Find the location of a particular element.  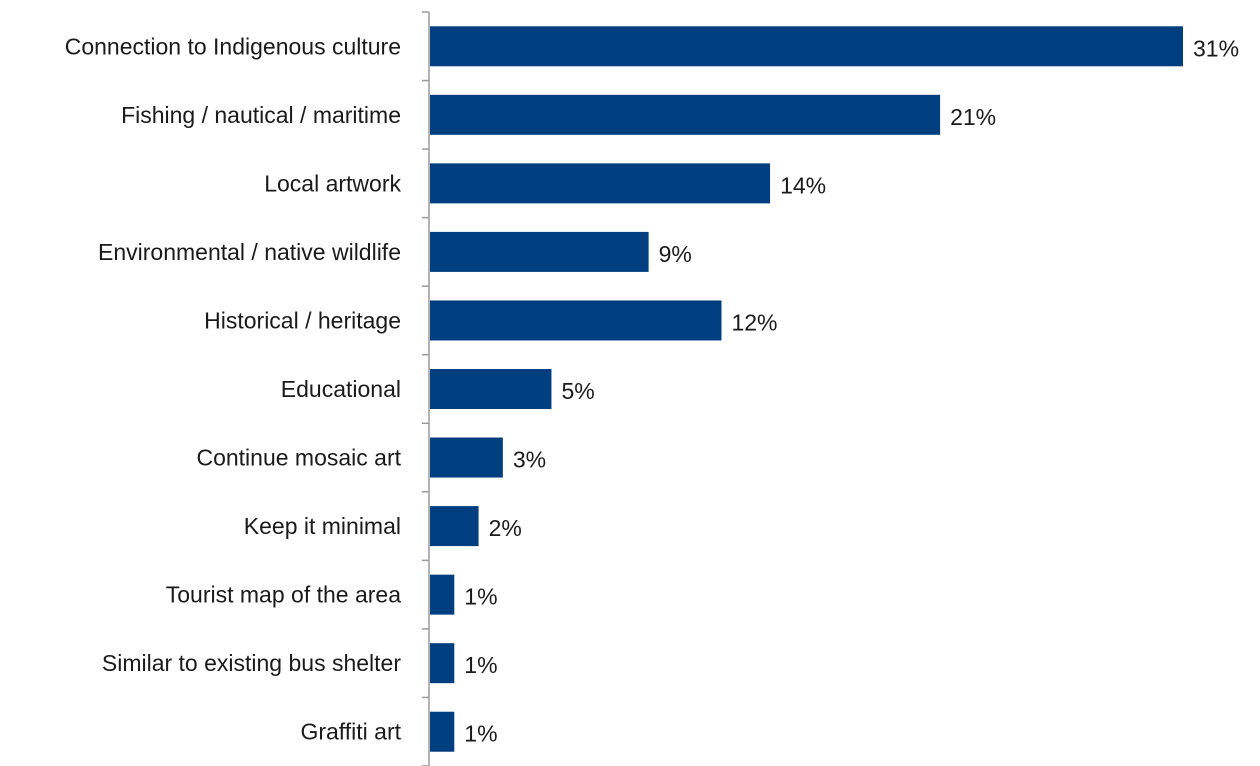

data-label: 31% is located at coordinates (1216, 48).